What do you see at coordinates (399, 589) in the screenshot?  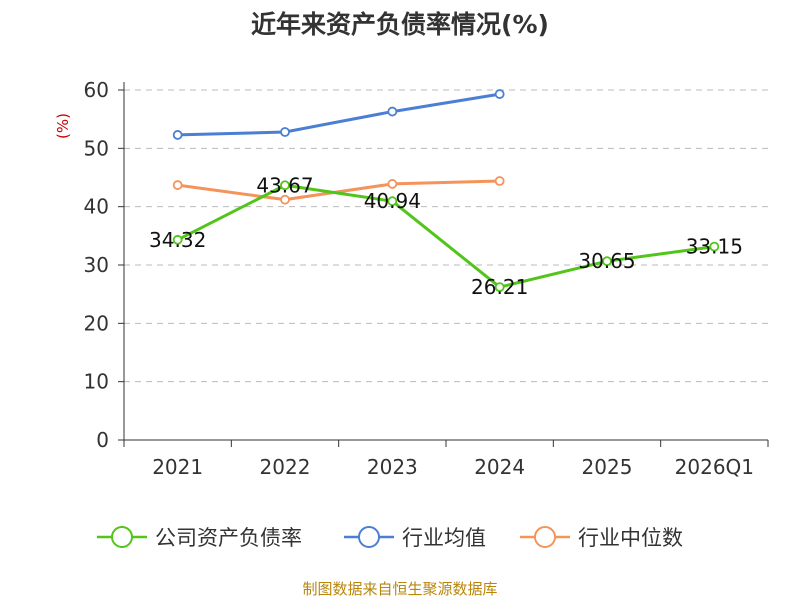 I see `source-note: 制图数据来自恒生聚源数据库` at bounding box center [399, 589].